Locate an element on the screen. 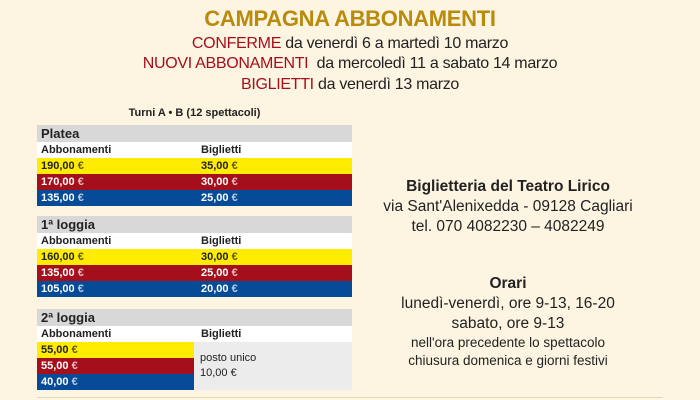 The image size is (700, 400). hours-line: sabato, ore 9-13 is located at coordinates (508, 323).